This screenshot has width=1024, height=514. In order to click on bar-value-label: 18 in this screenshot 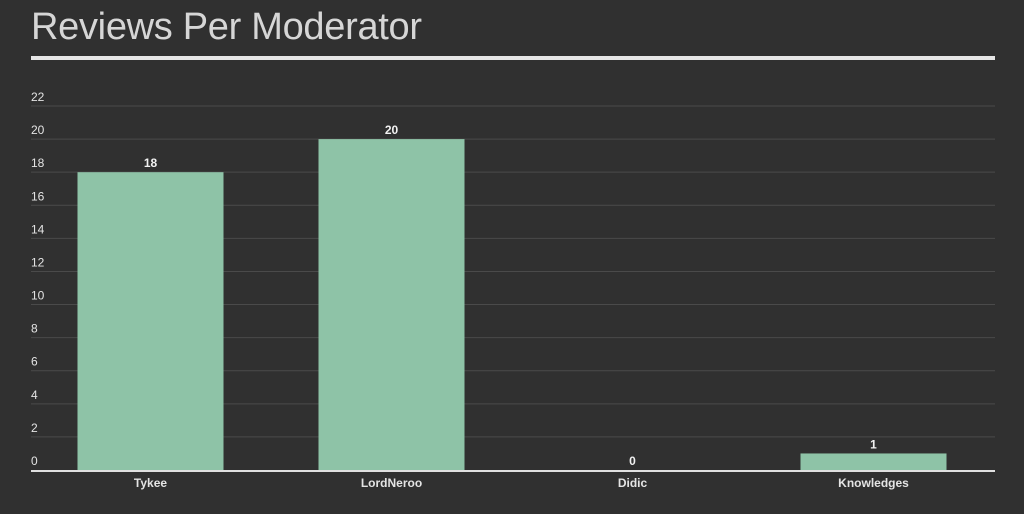, I will do `click(151, 163)`.